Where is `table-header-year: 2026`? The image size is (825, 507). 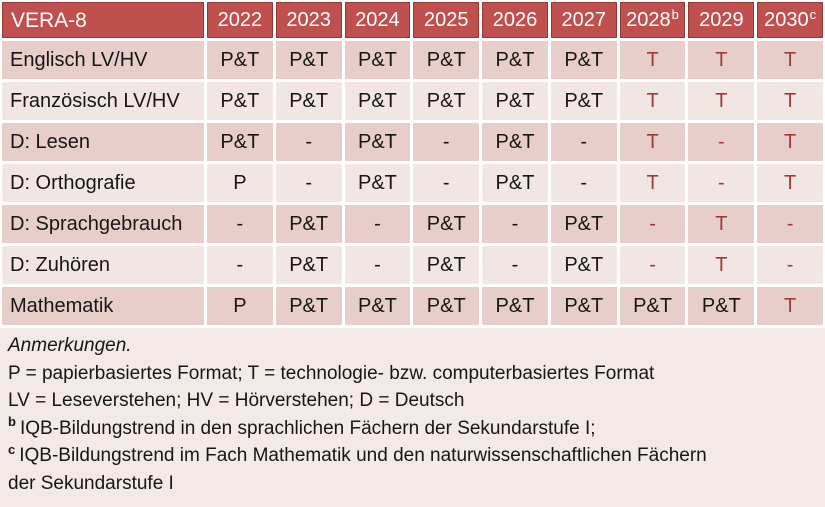
table-header-year: 2026 is located at coordinates (515, 20).